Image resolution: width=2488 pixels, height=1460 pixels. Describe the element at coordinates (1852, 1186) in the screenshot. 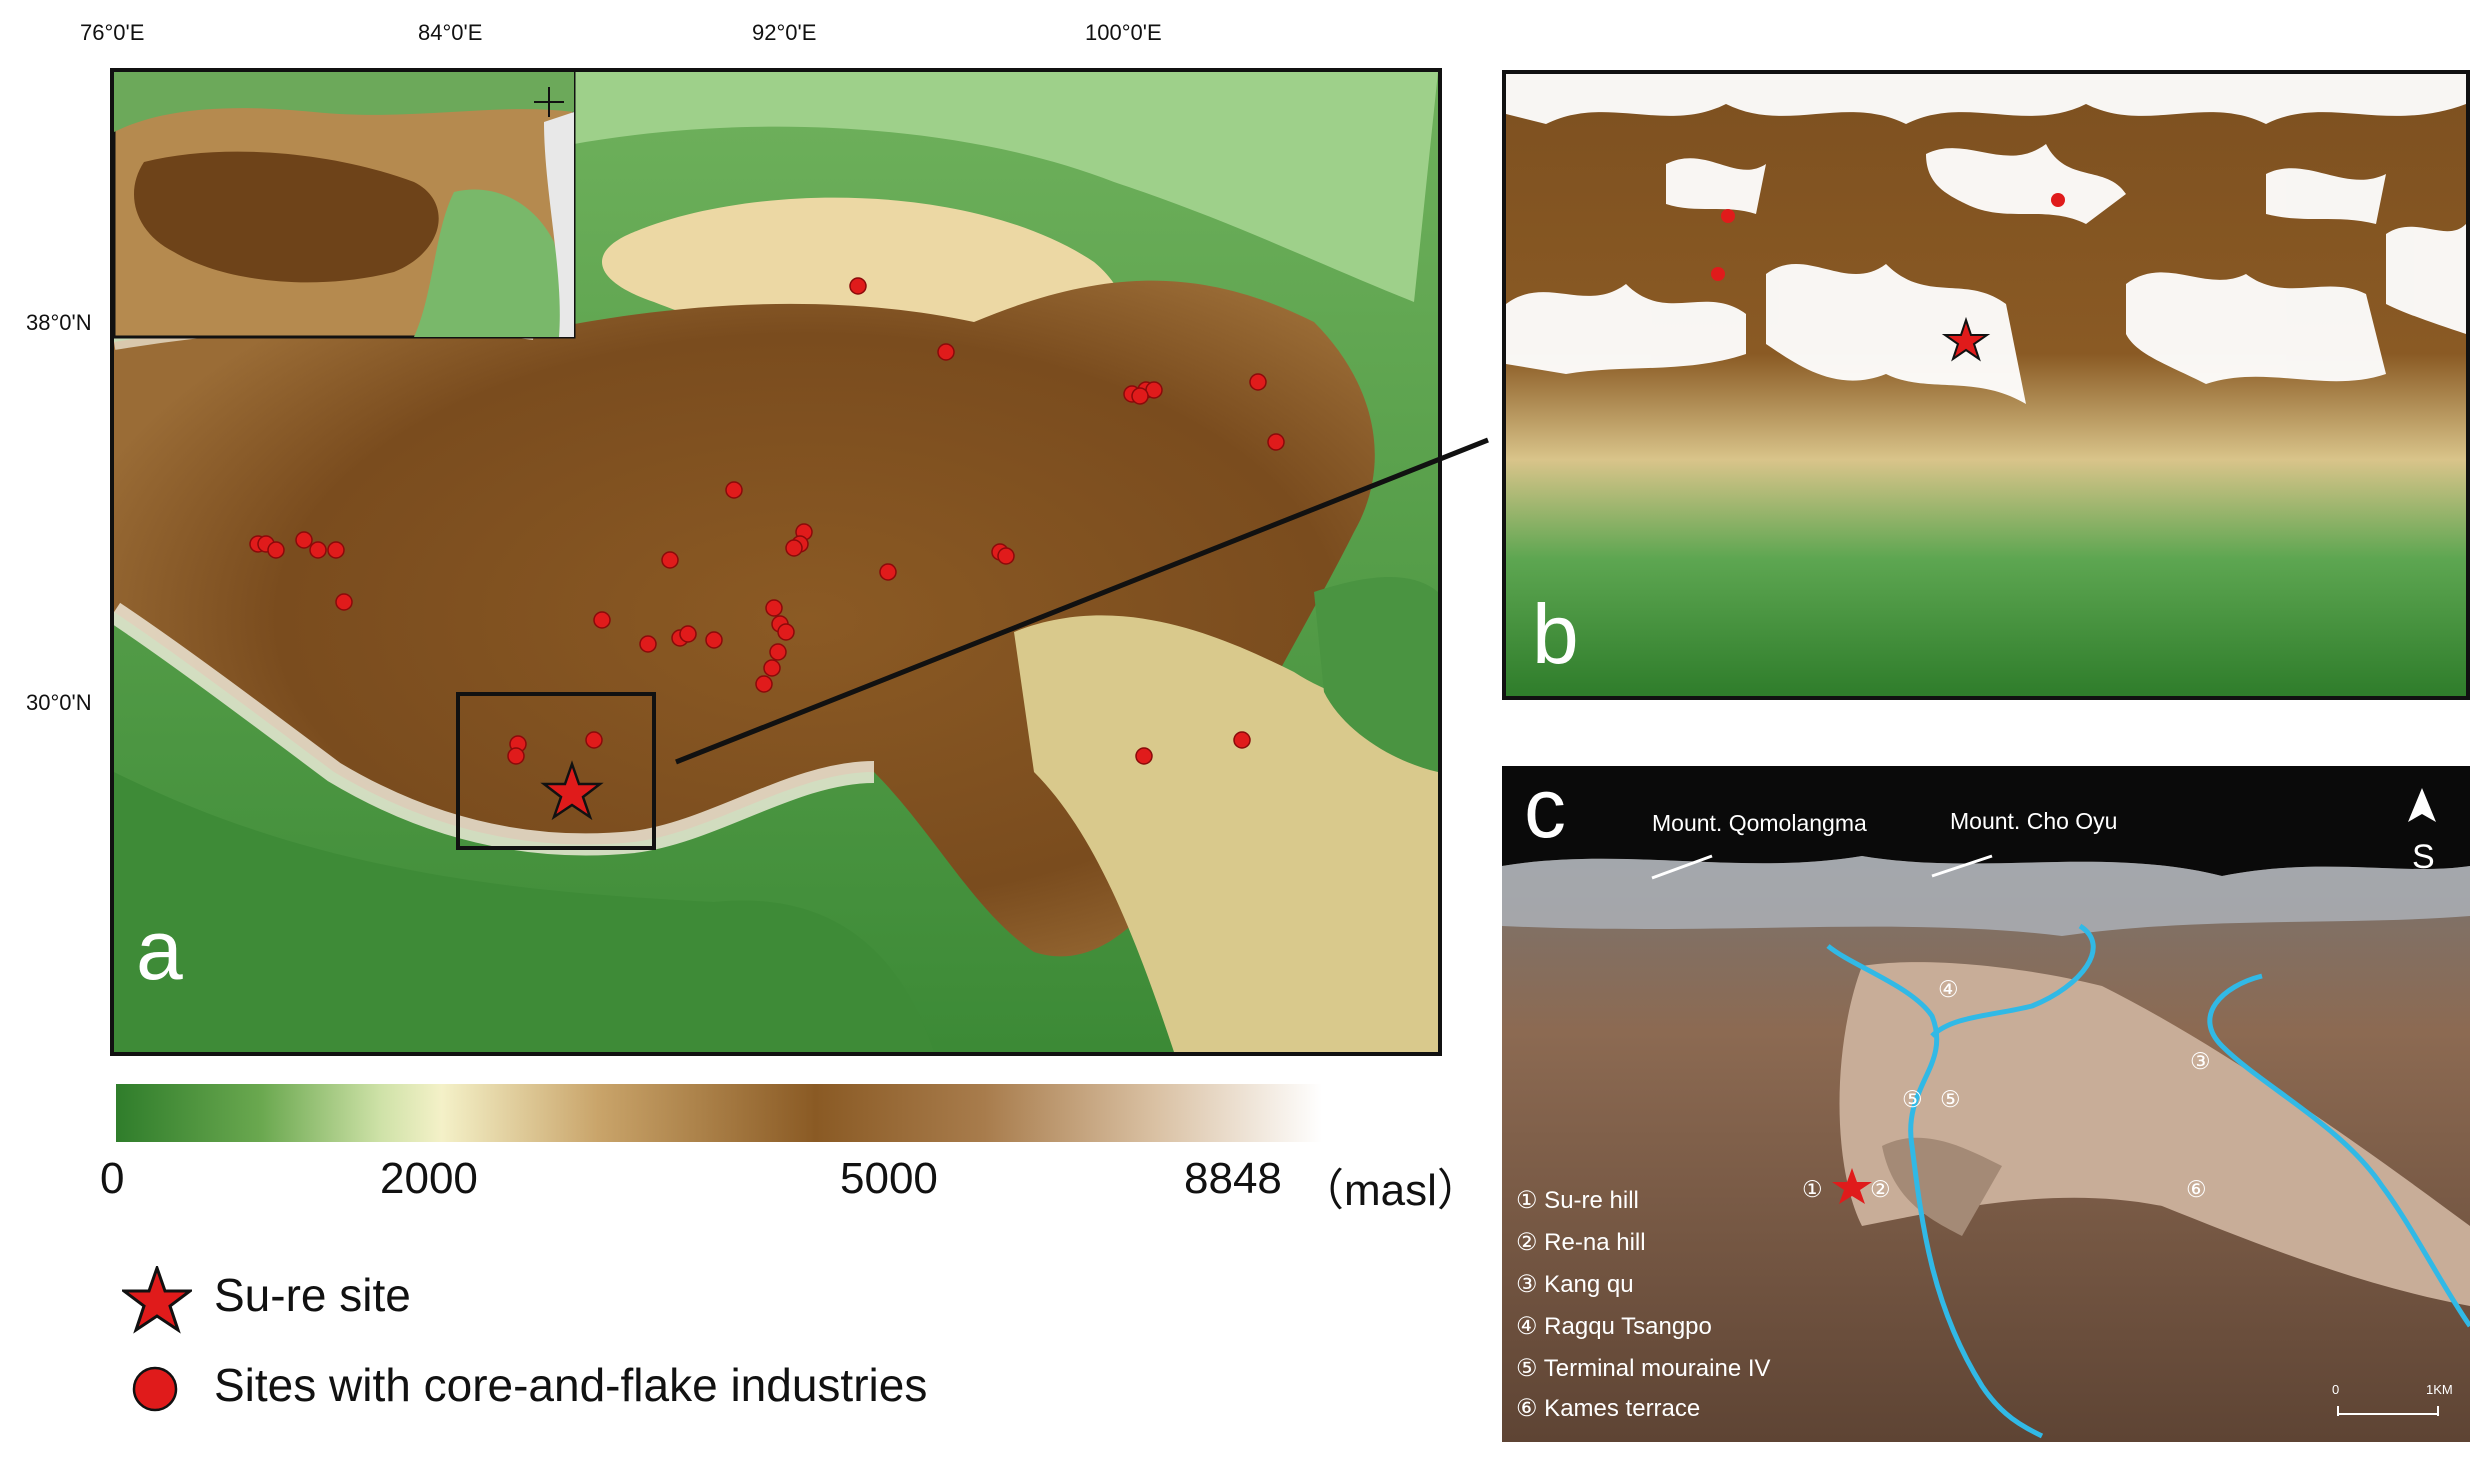

I see `su-re-star-marker-c` at that location.